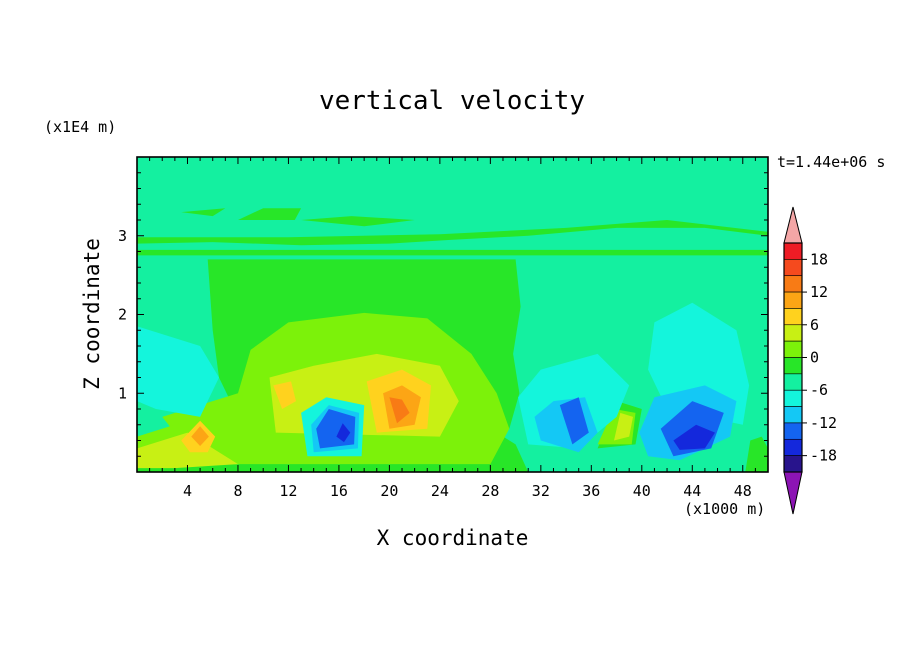 This screenshot has width=904, height=654. What do you see at coordinates (793, 493) in the screenshot?
I see `colorbar-cap-bottom` at bounding box center [793, 493].